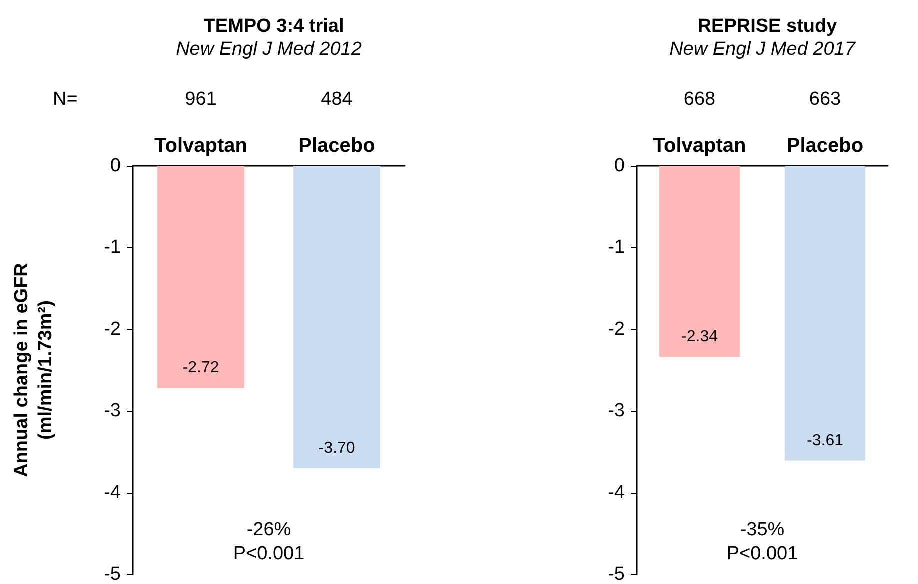 This screenshot has width=918, height=584. Describe the element at coordinates (768, 26) in the screenshot. I see `chart-title: REPRISE study` at that location.